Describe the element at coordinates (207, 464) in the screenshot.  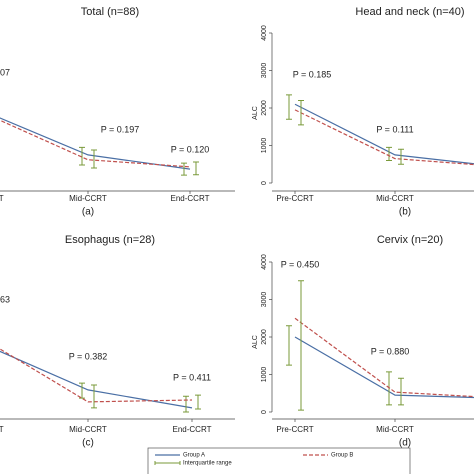
I see `legend-label: Interquartile range` at that location.